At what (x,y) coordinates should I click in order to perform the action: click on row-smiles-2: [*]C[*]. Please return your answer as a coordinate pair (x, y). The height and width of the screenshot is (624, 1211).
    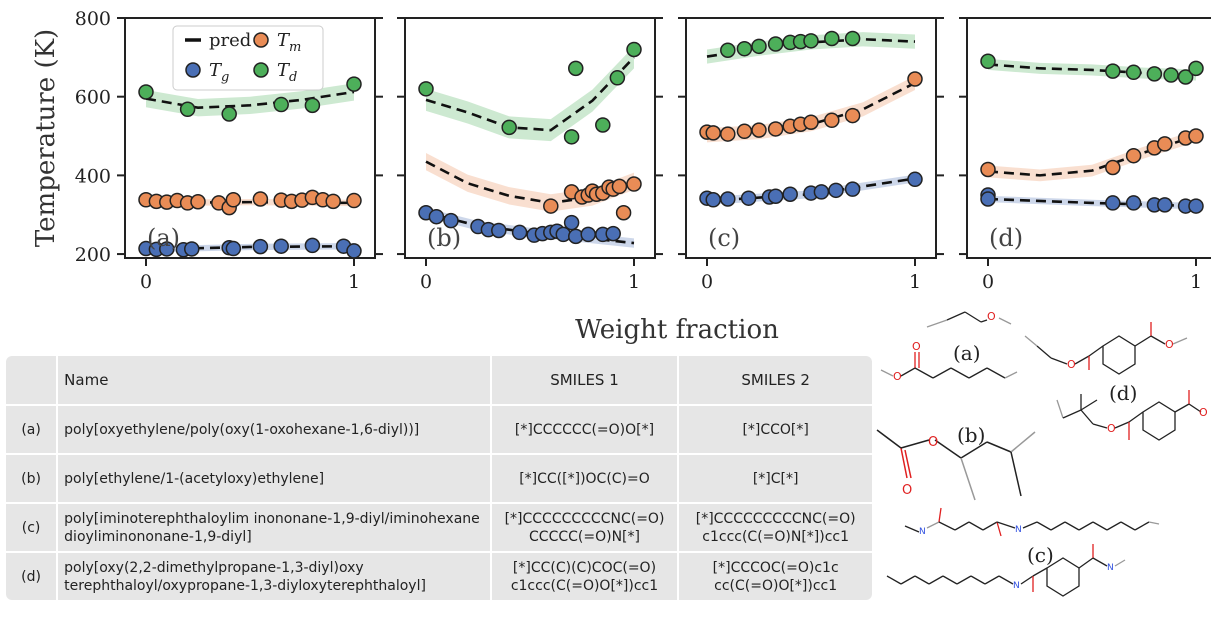
    Looking at the image, I should click on (775, 479).